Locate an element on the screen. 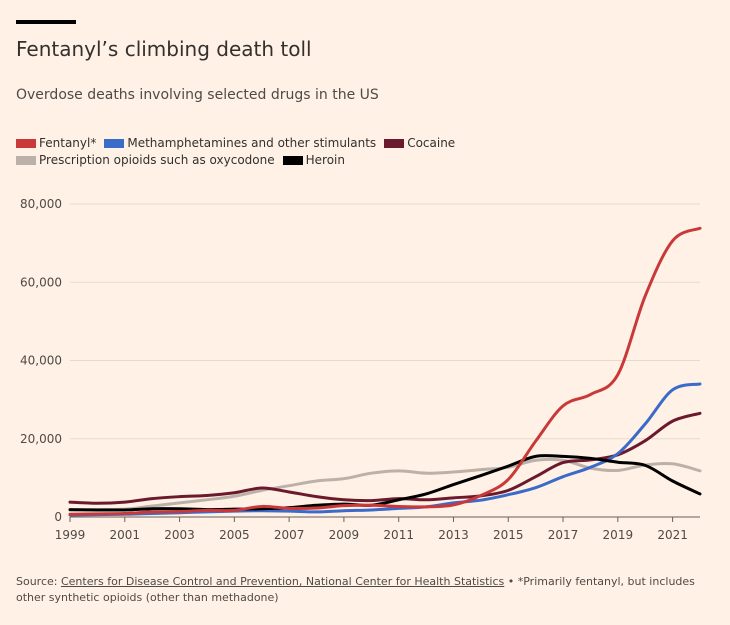  legend-item-methamphetamines: Methamphetamines and other stimulants is located at coordinates (240, 143).